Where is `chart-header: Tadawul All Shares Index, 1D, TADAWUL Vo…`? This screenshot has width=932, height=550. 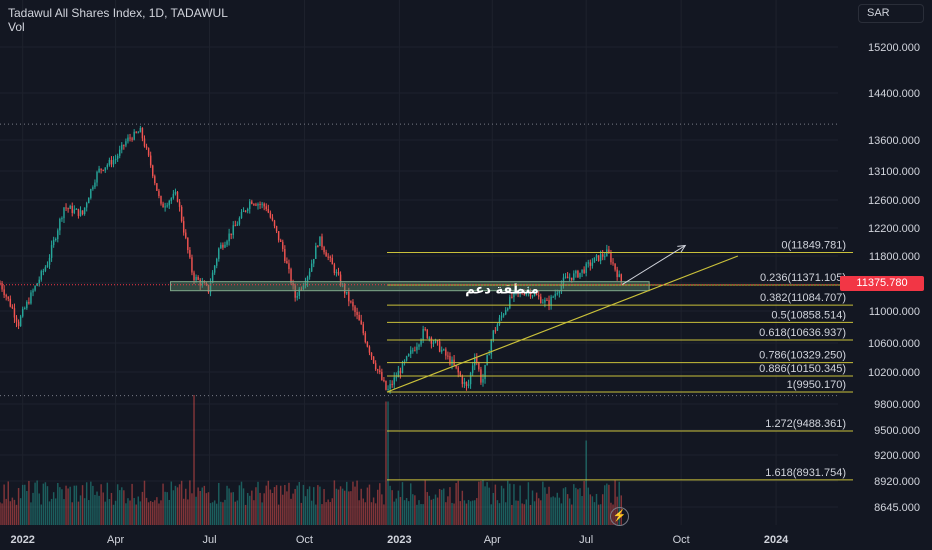
chart-header: Tadawul All Shares Index, 1D, TADAWUL Vo… is located at coordinates (118, 20).